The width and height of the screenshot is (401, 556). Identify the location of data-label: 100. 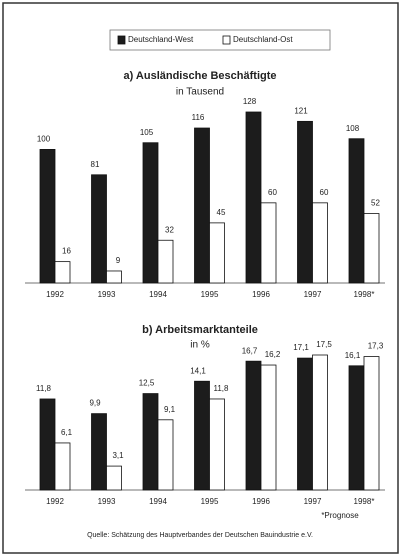
(44, 139).